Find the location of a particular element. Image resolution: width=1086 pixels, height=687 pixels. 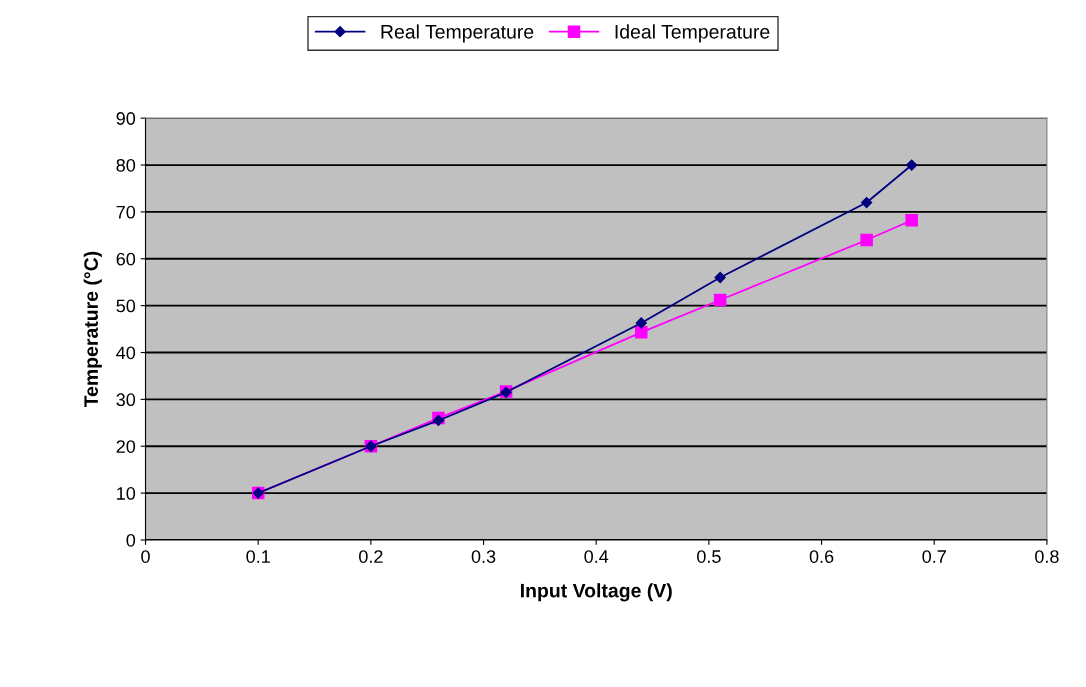

x-tick-label: 0.3 is located at coordinates (483, 556).